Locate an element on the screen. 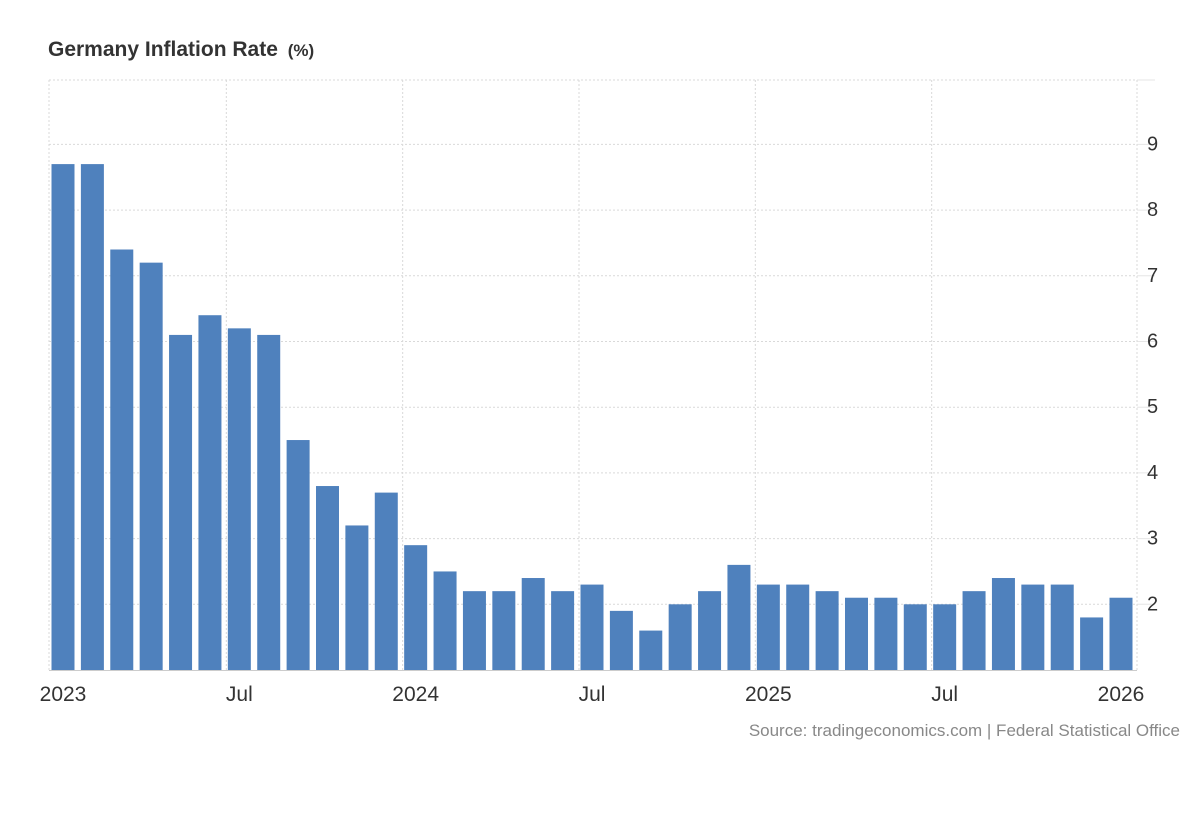 This screenshot has width=1200, height=820. y-tick-label: 2 is located at coordinates (1152, 604).